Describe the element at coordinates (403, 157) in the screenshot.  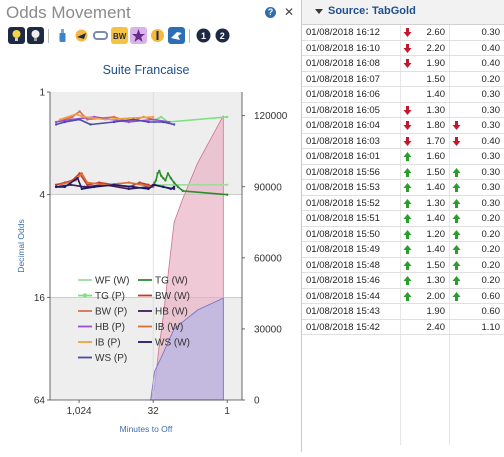
I see `table-row: 01/08/2018 16:01 1.60 0.30` at that location.